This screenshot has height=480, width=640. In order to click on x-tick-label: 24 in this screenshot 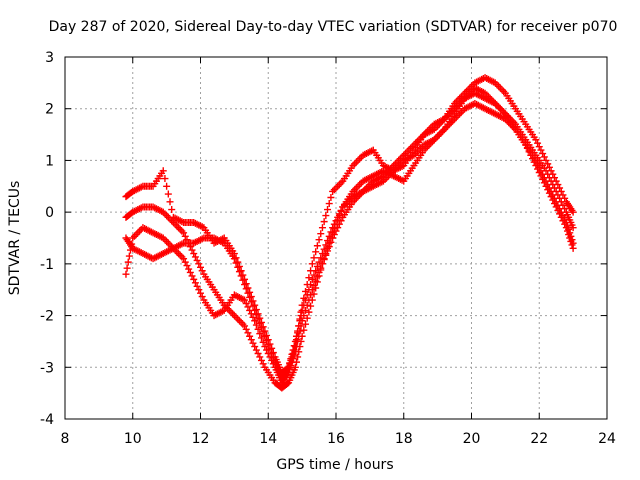, I will do `click(607, 439)`.